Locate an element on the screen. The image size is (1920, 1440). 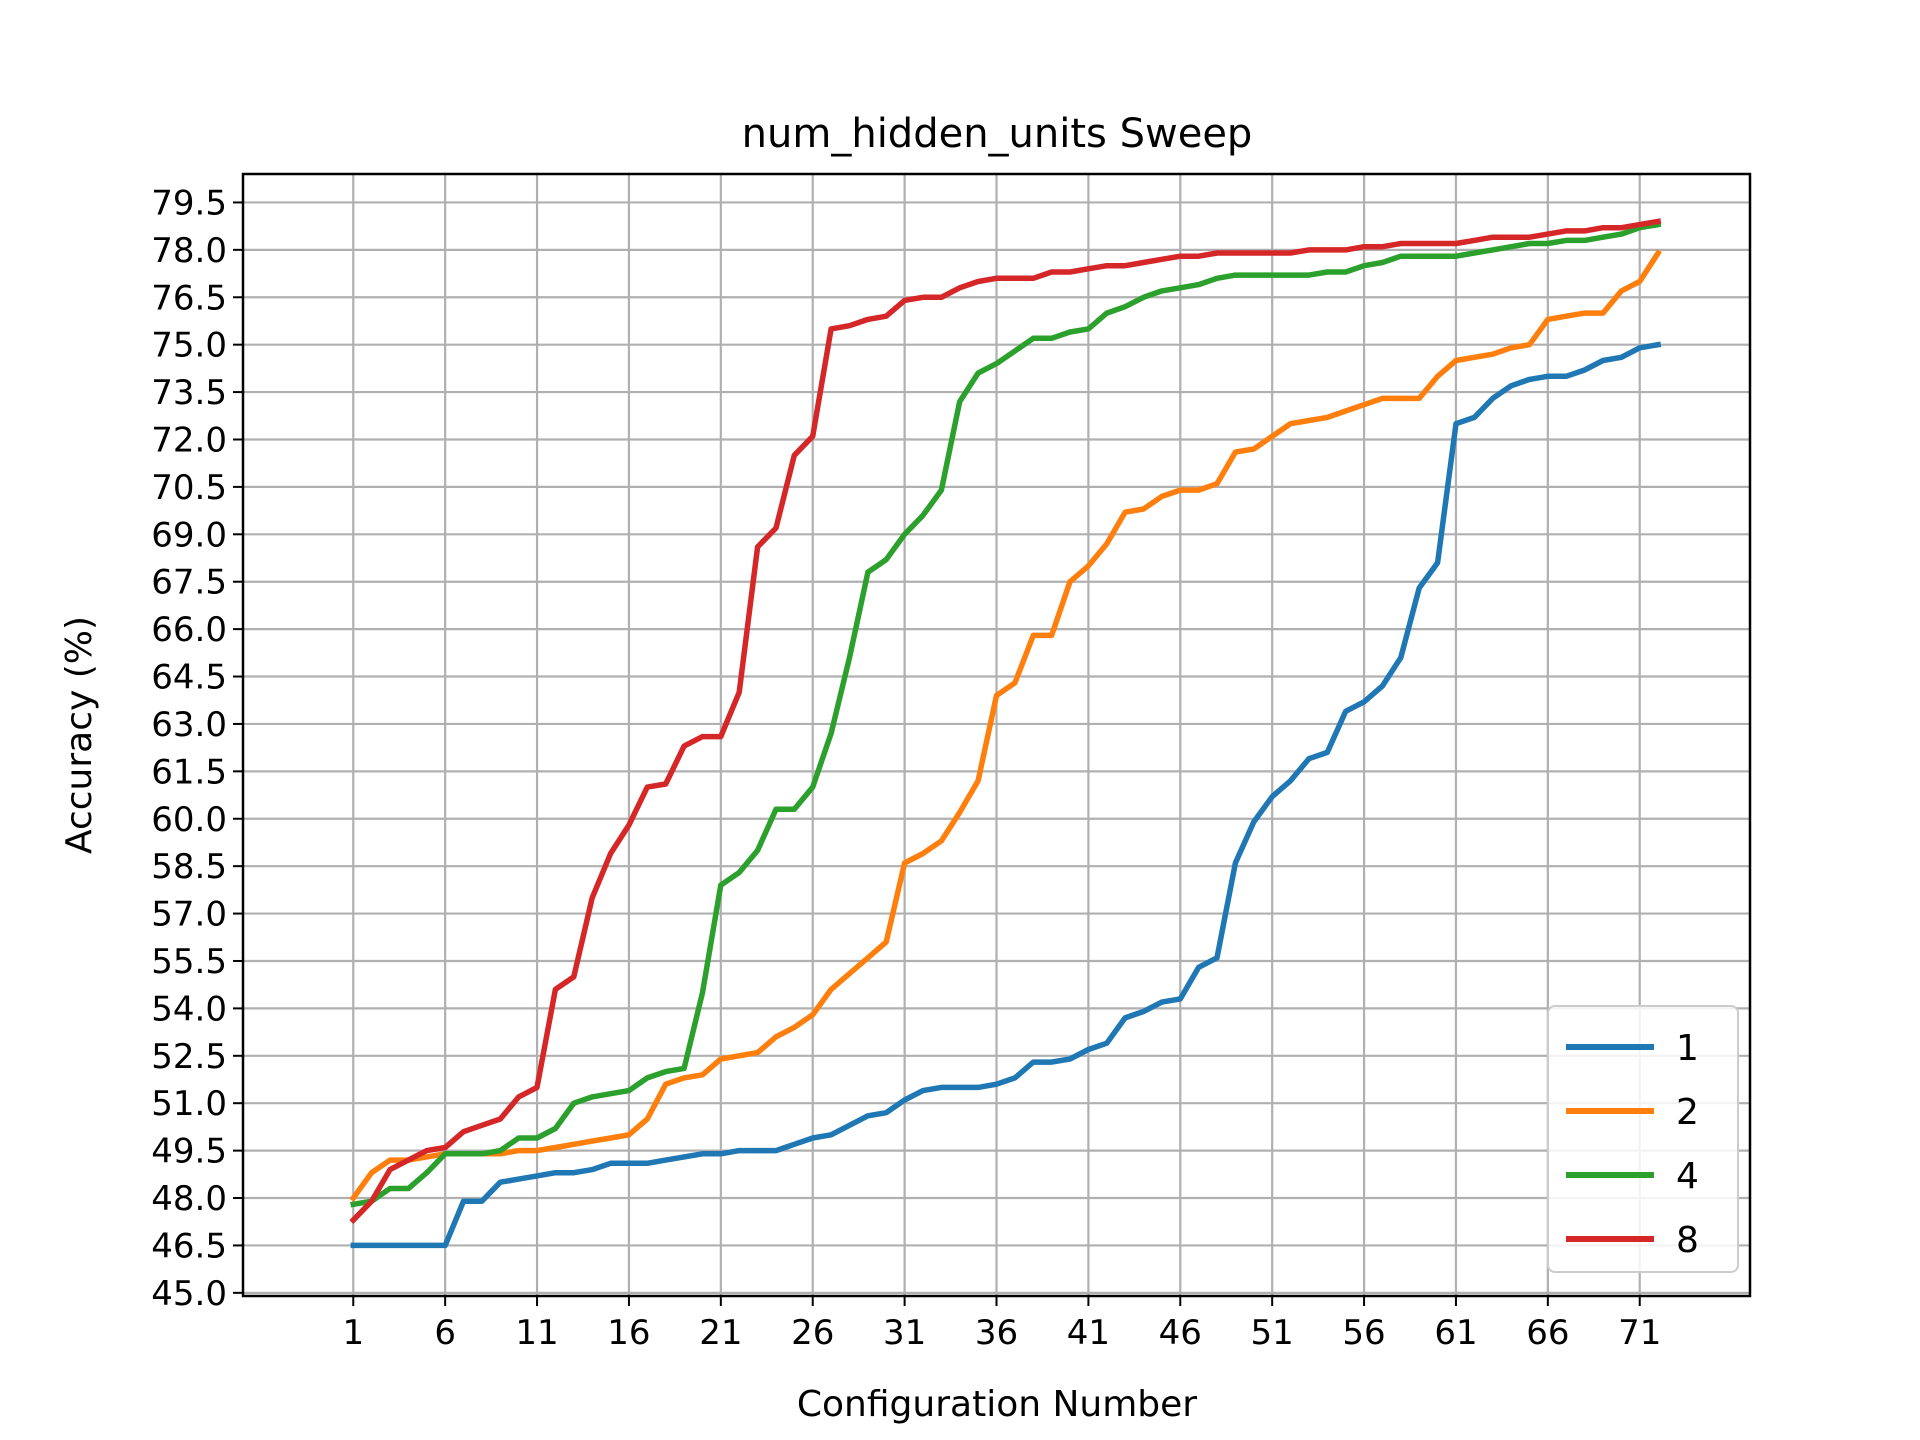
y-tick-label: 58.5 is located at coordinates (189, 867).